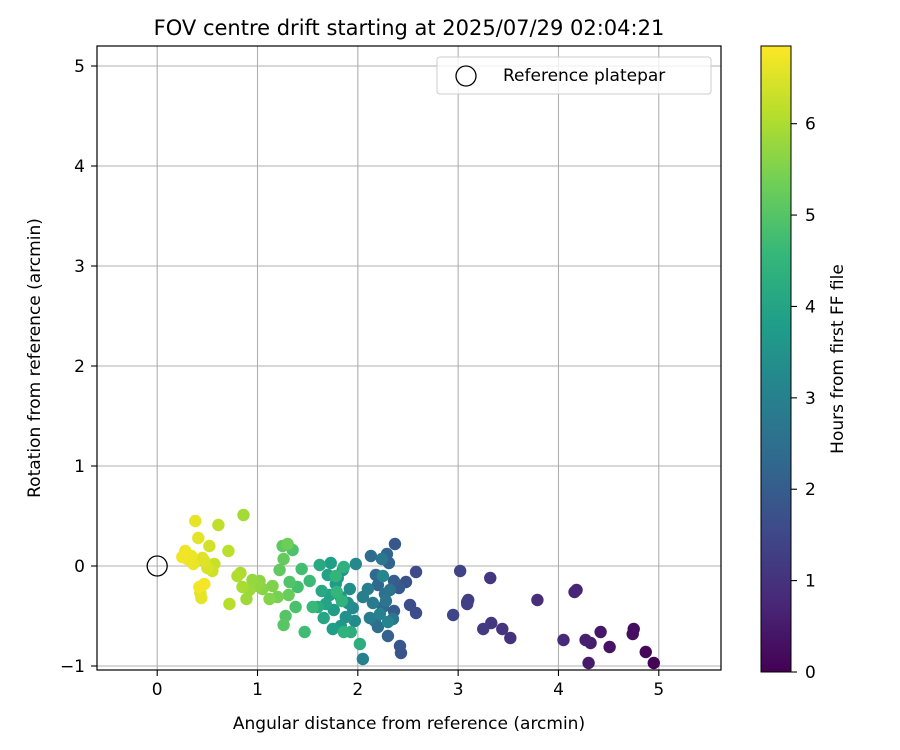 The width and height of the screenshot is (900, 750). I want to click on legend: Reference platepar, so click(574, 75).